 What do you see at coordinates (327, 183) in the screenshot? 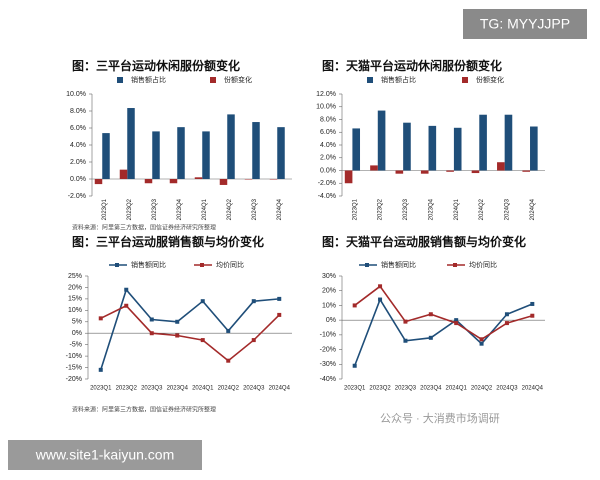
I see `y-tick-label: -2.0%` at bounding box center [327, 183].